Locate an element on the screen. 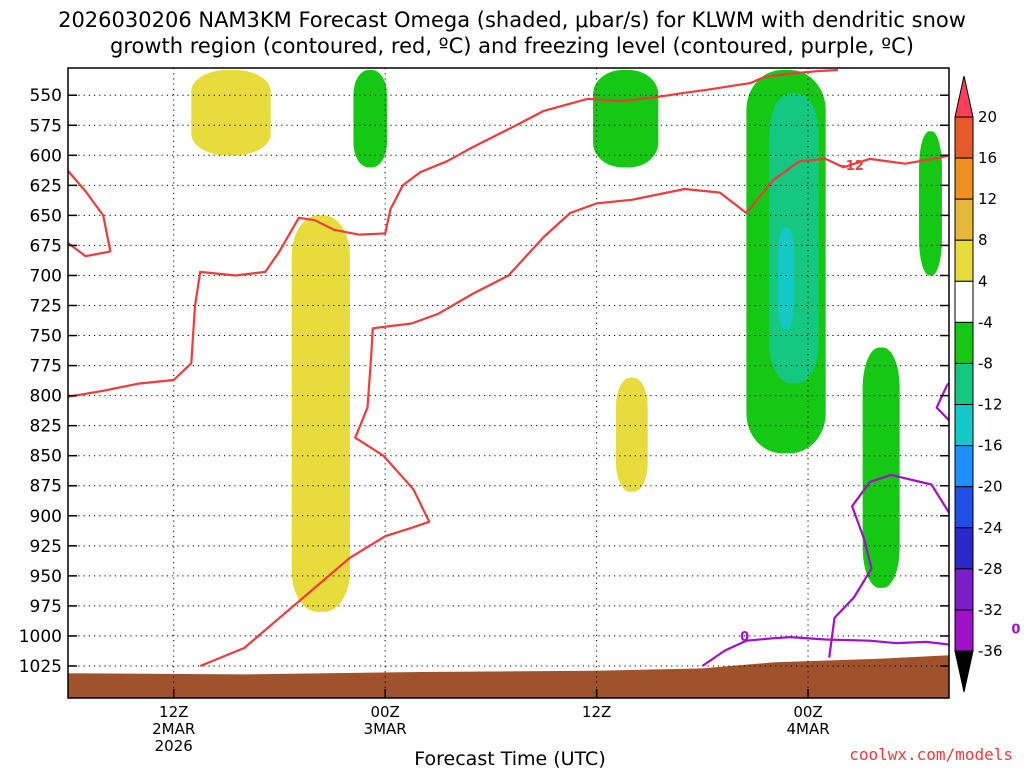 This screenshot has height=768, width=1024. colorbar-label: -24 is located at coordinates (990, 528).